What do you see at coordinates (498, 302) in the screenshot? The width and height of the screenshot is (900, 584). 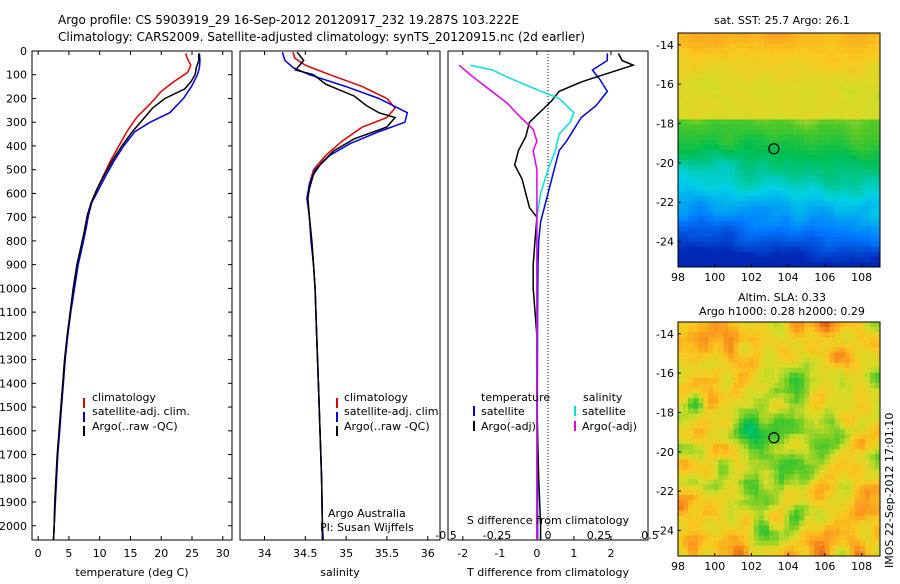 I see `series-salinity-argo-adj` at bounding box center [498, 302].